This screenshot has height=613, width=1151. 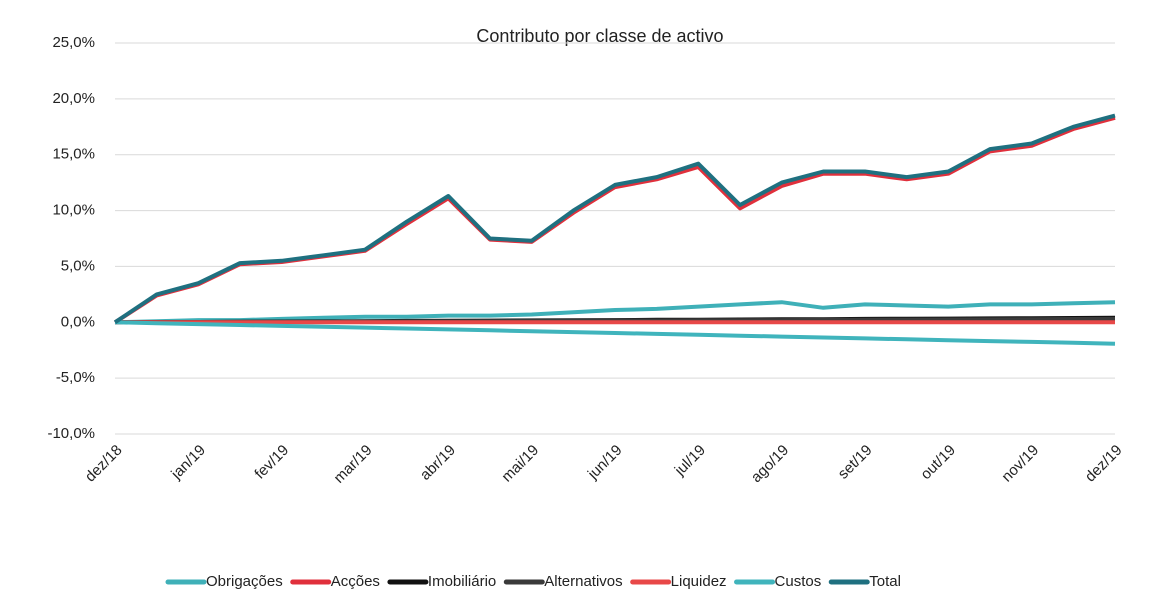 I want to click on y-tick-label: -10,0%, so click(x=71, y=433).